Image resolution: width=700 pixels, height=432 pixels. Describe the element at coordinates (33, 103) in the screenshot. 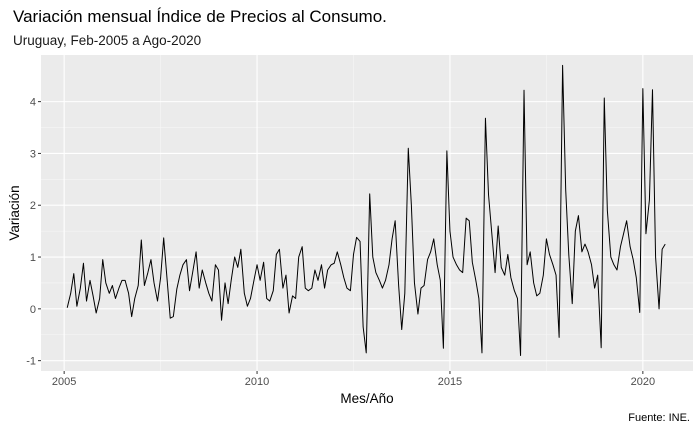

I see `y-tick-label: 4` at that location.